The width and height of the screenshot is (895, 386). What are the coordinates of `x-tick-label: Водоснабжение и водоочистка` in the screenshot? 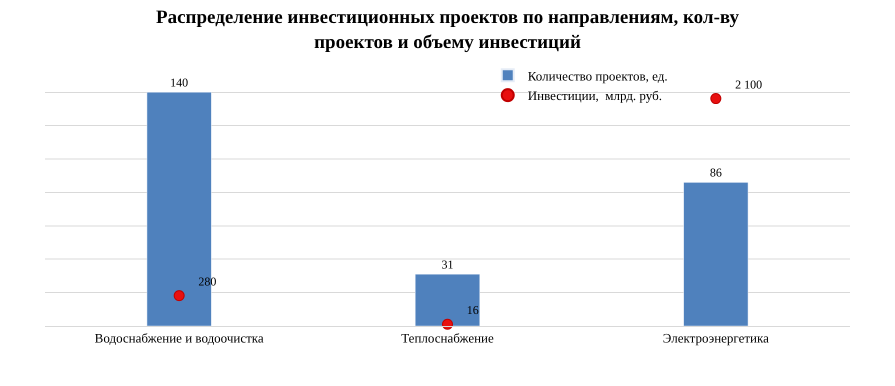 It's located at (179, 338).